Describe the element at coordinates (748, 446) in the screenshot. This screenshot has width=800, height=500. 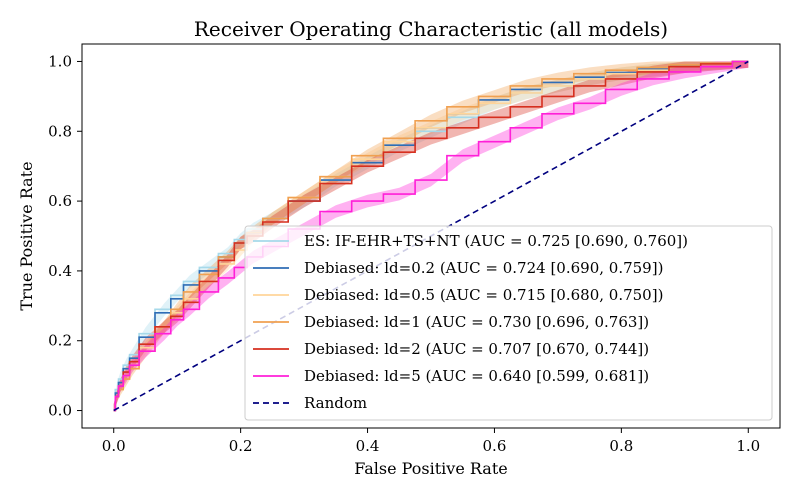
I see `x-tick-label: 1.0` at that location.